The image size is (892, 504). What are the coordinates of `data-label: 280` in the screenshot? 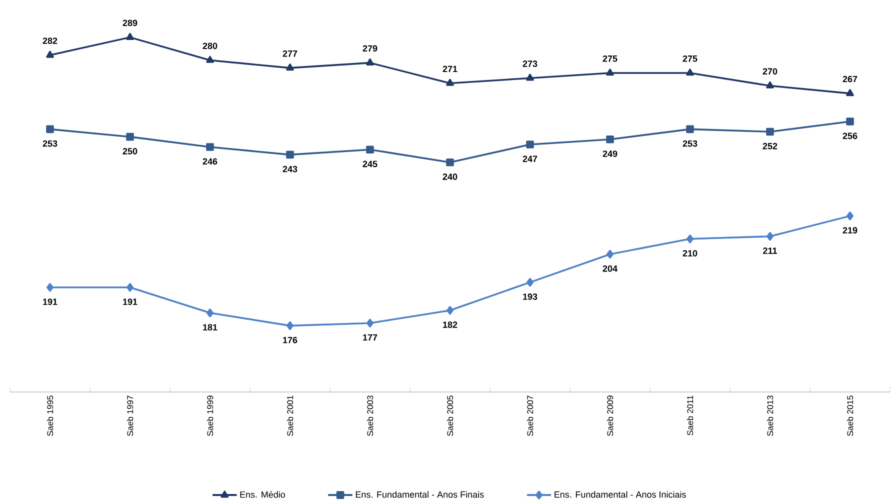 It's located at (210, 46).